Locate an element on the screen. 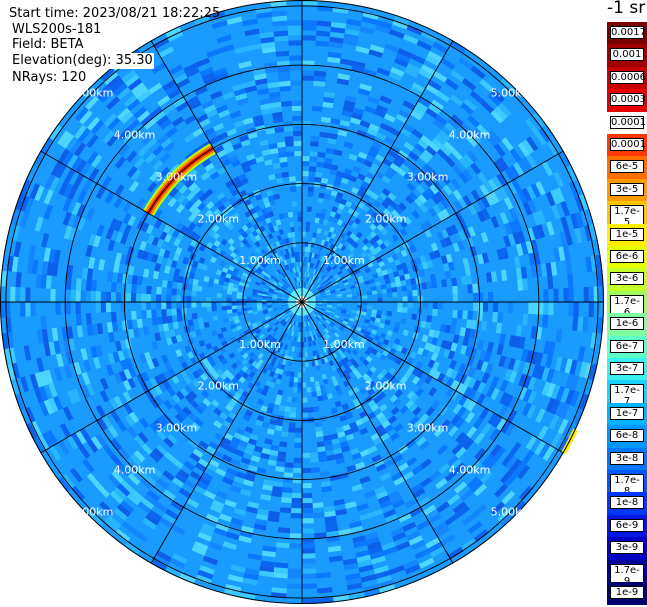 The height and width of the screenshot is (607, 647). colorbar-tick-label: 1e-9 is located at coordinates (627, 592).